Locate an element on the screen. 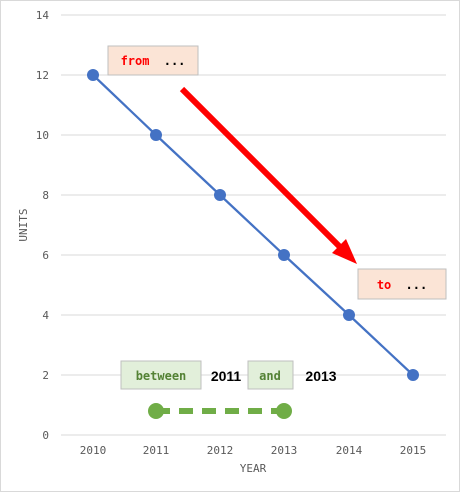  and-label: and is located at coordinates (270, 376).